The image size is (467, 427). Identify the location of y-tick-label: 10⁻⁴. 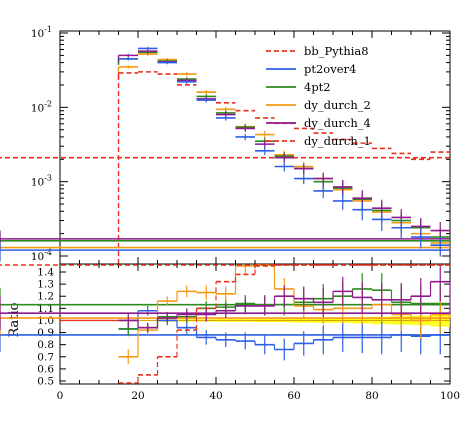
(41, 255).